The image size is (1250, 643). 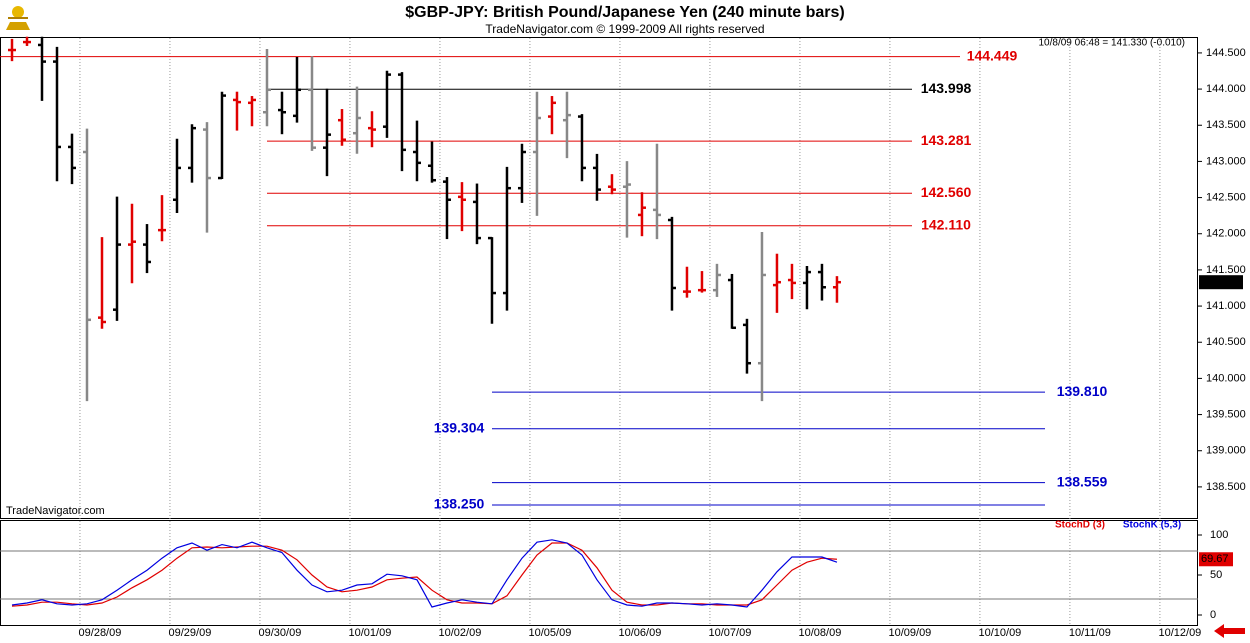 I want to click on stoch-line, so click(x=424, y=573).